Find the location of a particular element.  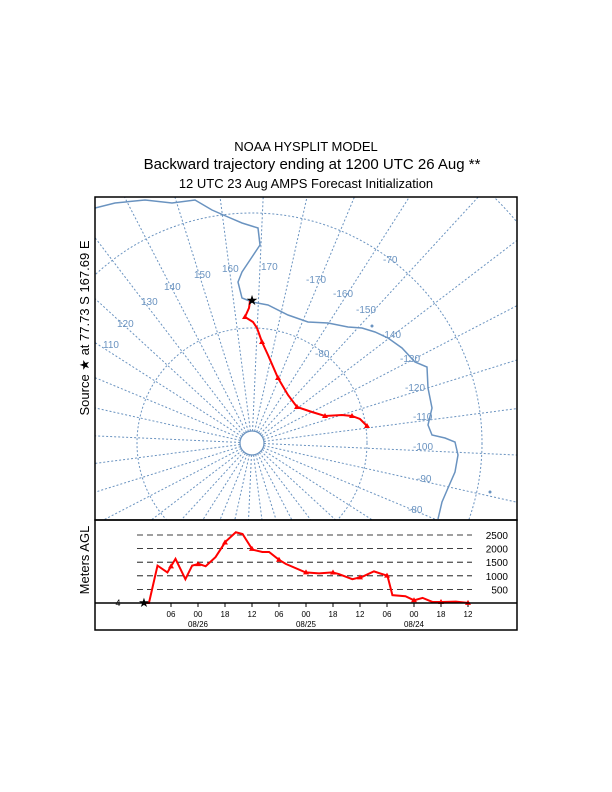

longitude-label: 110 is located at coordinates (111, 345).